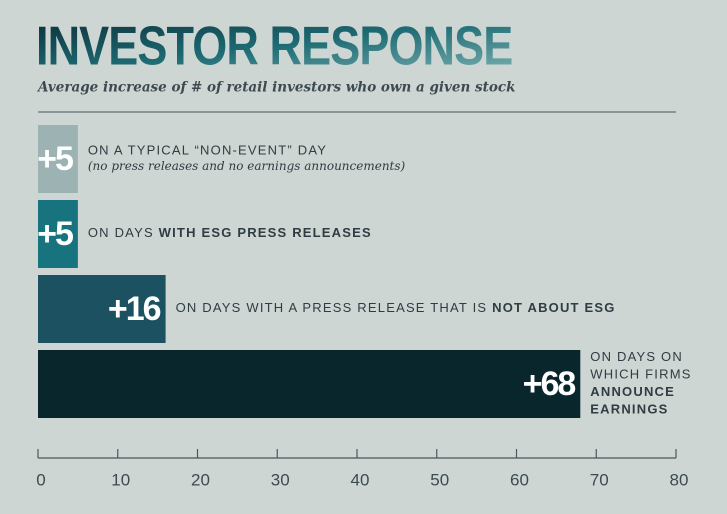 The width and height of the screenshot is (727, 514). Describe the element at coordinates (519, 479) in the screenshot. I see `x-tick-label: 60` at that location.